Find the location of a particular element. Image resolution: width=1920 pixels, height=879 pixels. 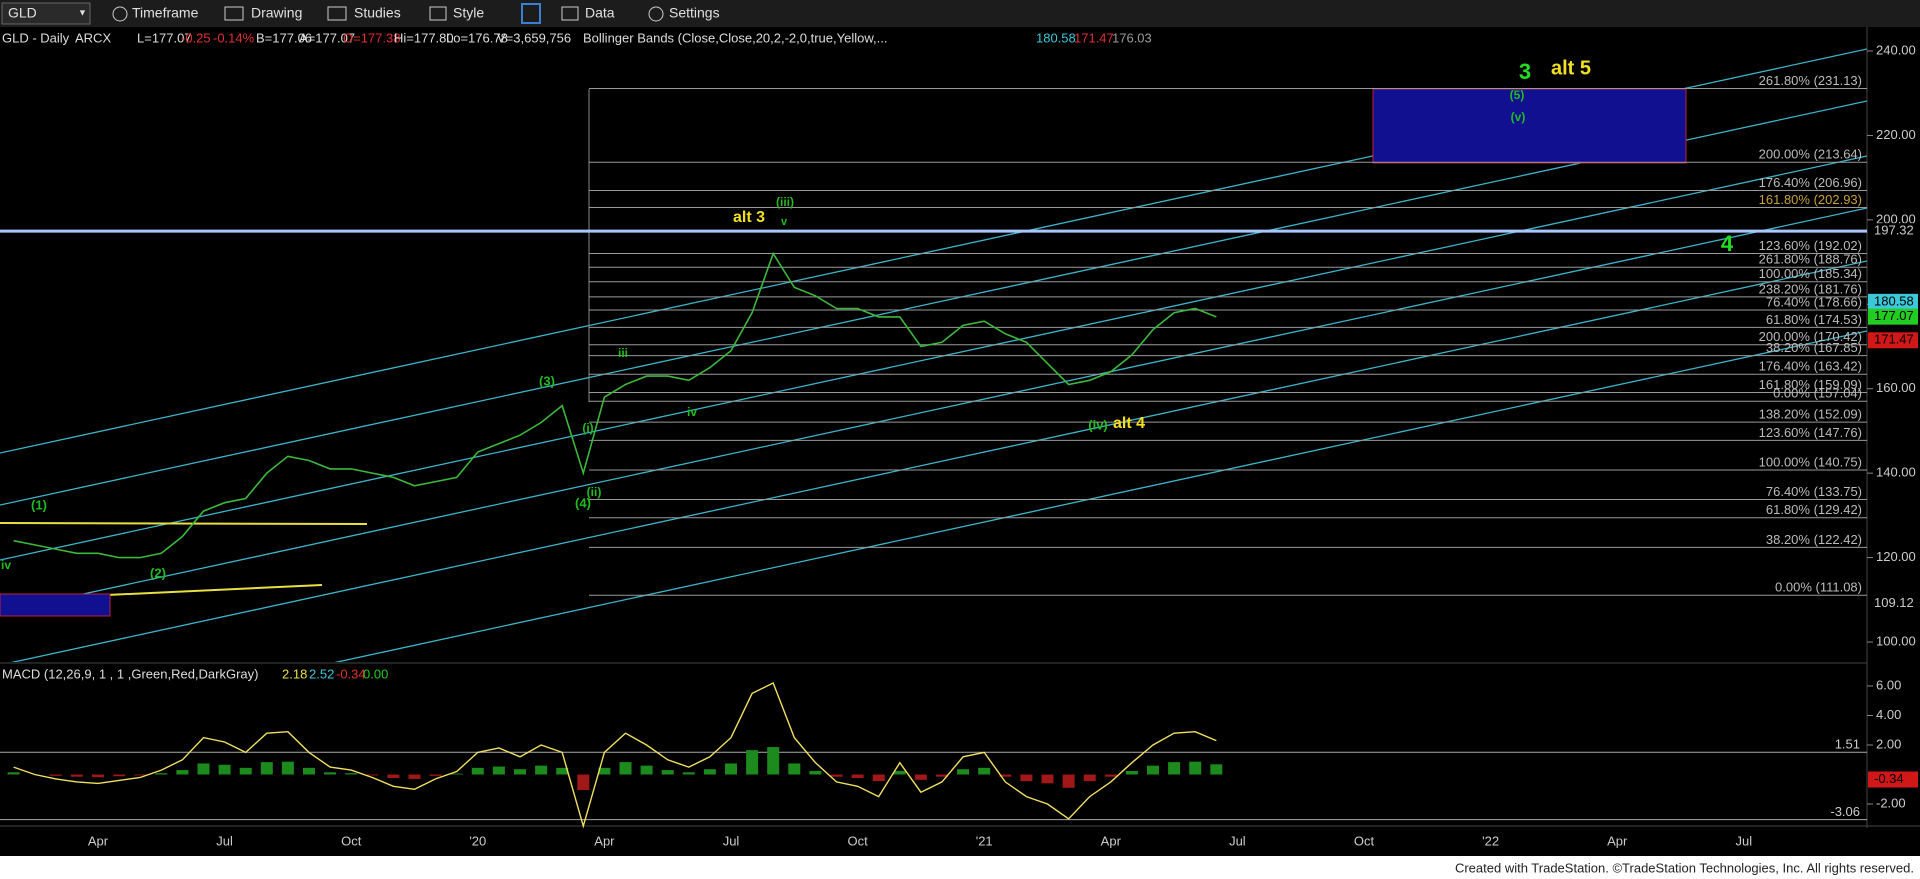

toolbar-button: Settings is located at coordinates (694, 13).